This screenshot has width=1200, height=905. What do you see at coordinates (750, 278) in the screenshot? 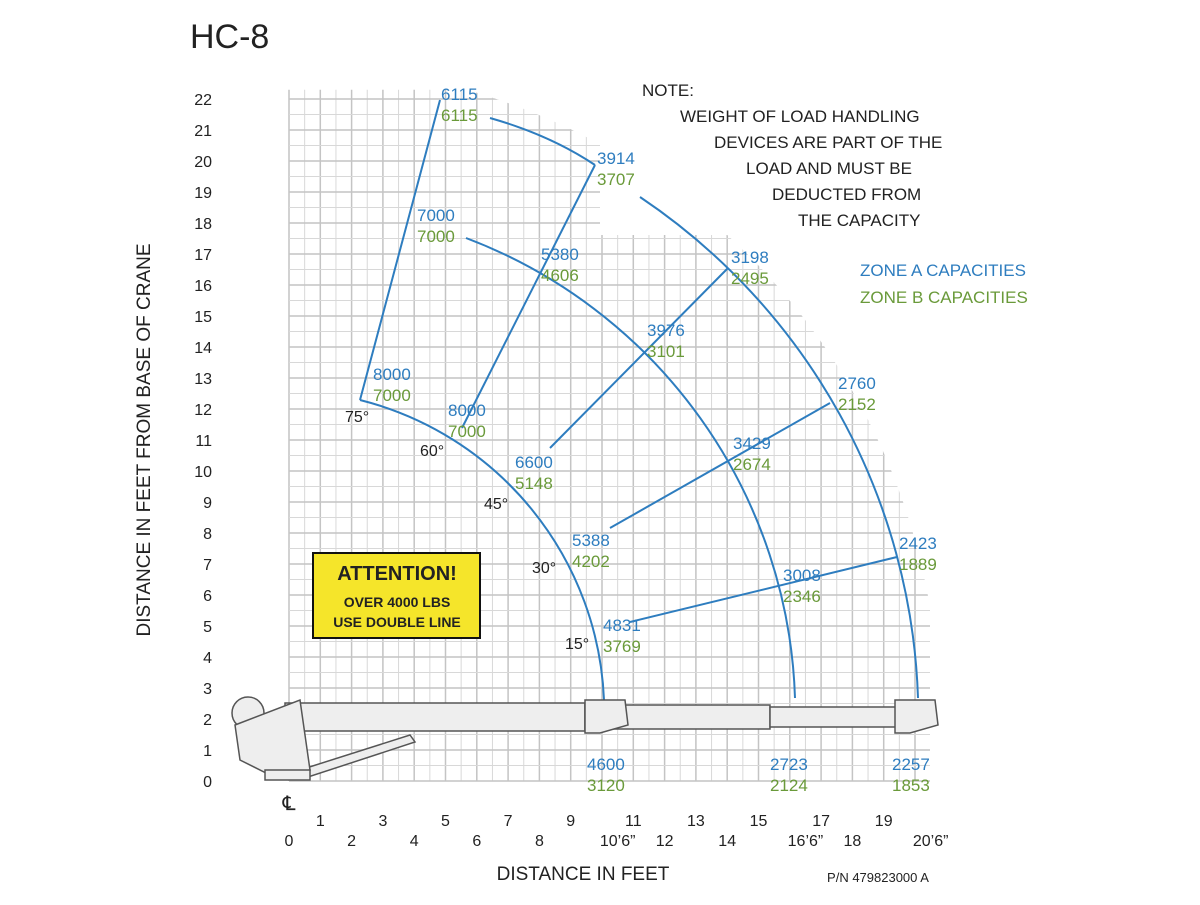
I see `zone-b-capacity: 2495` at bounding box center [750, 278].